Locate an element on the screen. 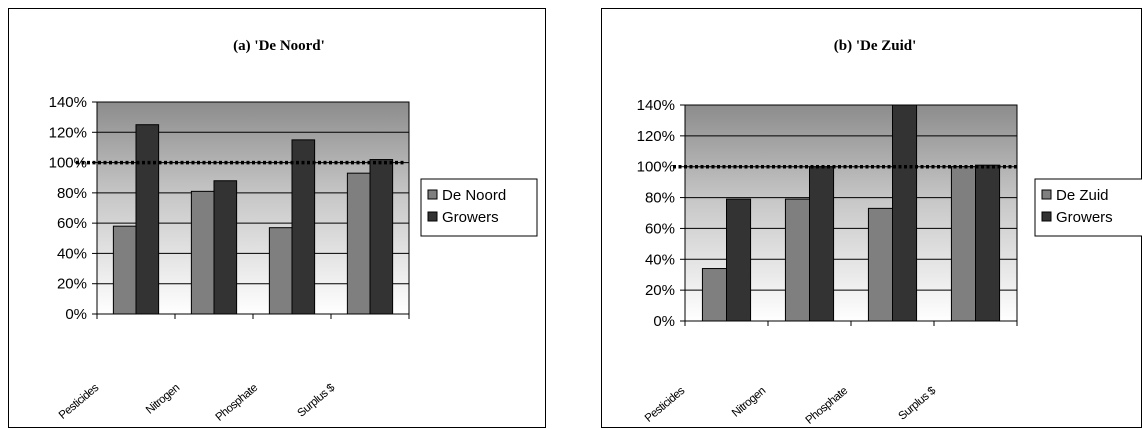 Image resolution: width=1142 pixels, height=429 pixels. bar-de-zuid-pesticides is located at coordinates (714, 295).